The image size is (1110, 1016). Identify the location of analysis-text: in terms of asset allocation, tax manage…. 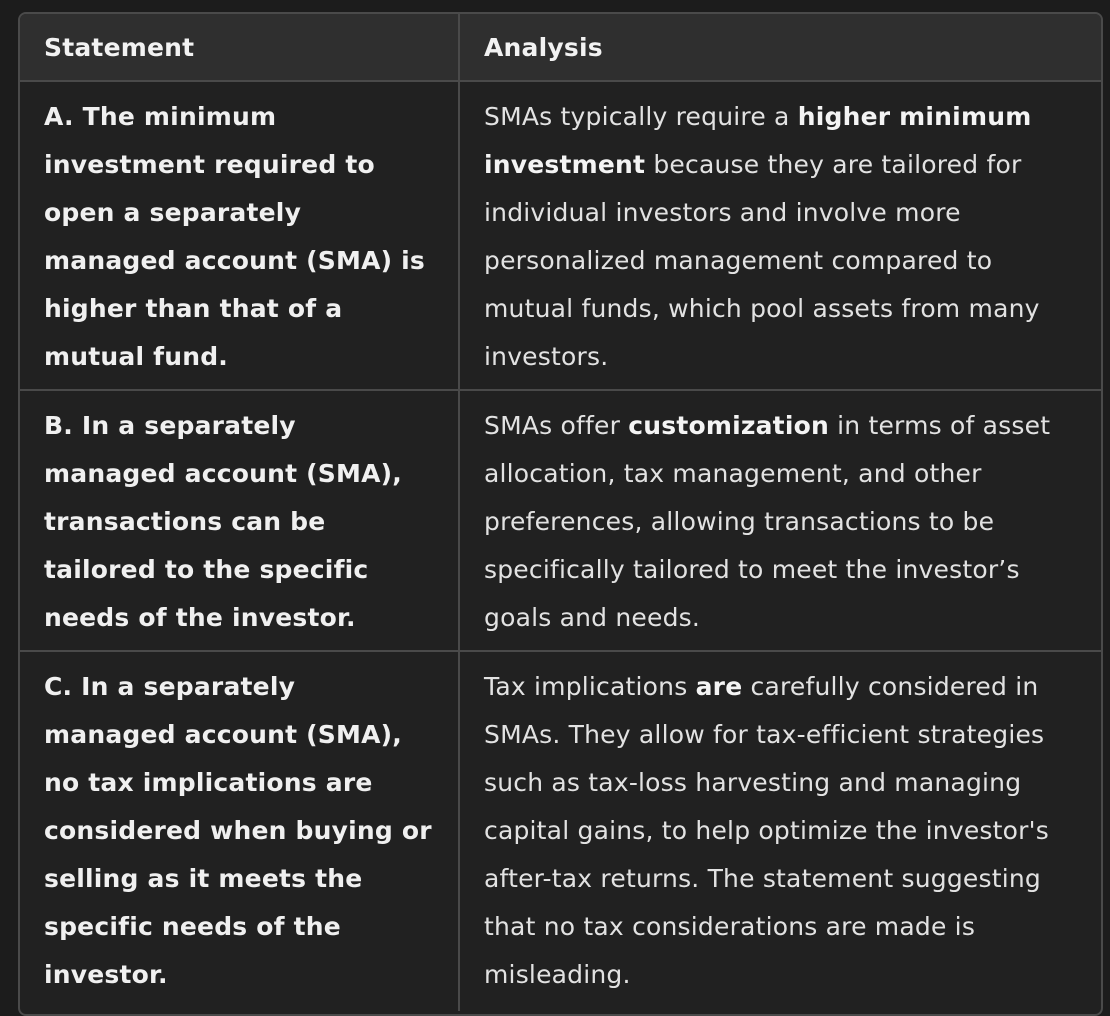
(767, 521).